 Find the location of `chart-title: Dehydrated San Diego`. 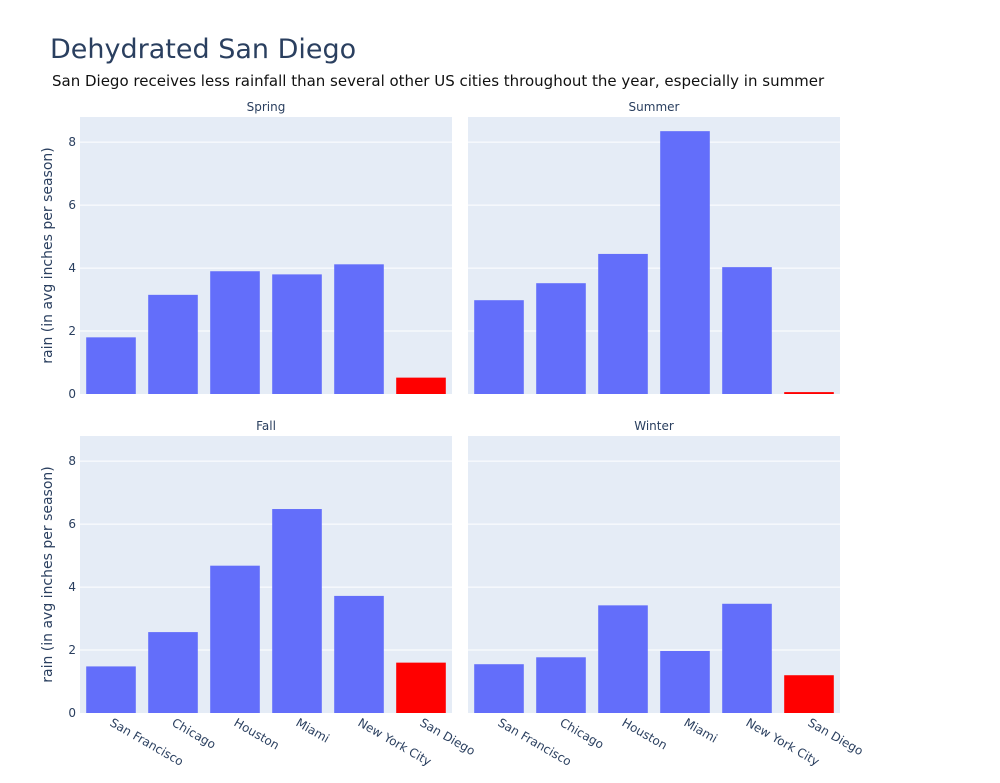

chart-title: Dehydrated San Diego is located at coordinates (203, 49).